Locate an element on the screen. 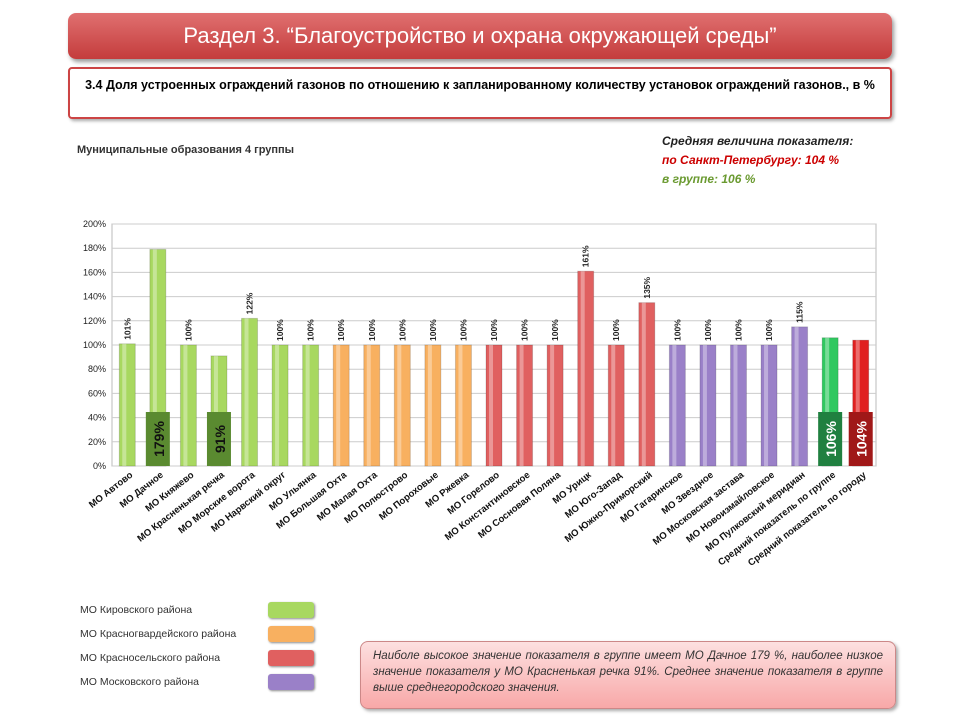 Image resolution: width=960 pixels, height=720 pixels. legend-item: МО Московского района is located at coordinates (197, 687).